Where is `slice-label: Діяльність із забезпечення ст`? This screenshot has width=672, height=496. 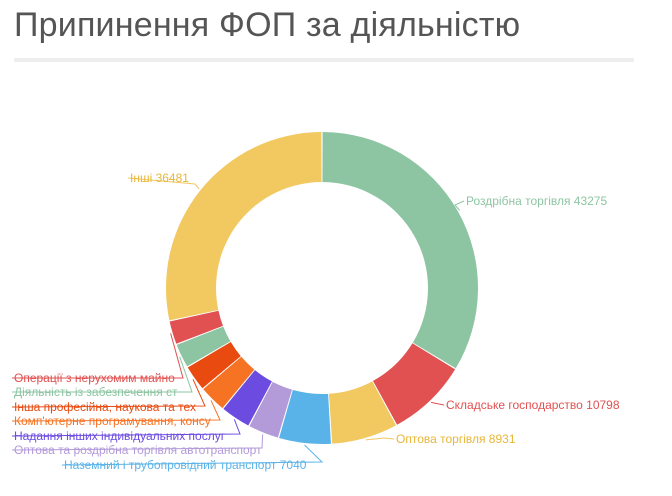
slice-label: Діяльність із забезпечення ст is located at coordinates (96, 392).